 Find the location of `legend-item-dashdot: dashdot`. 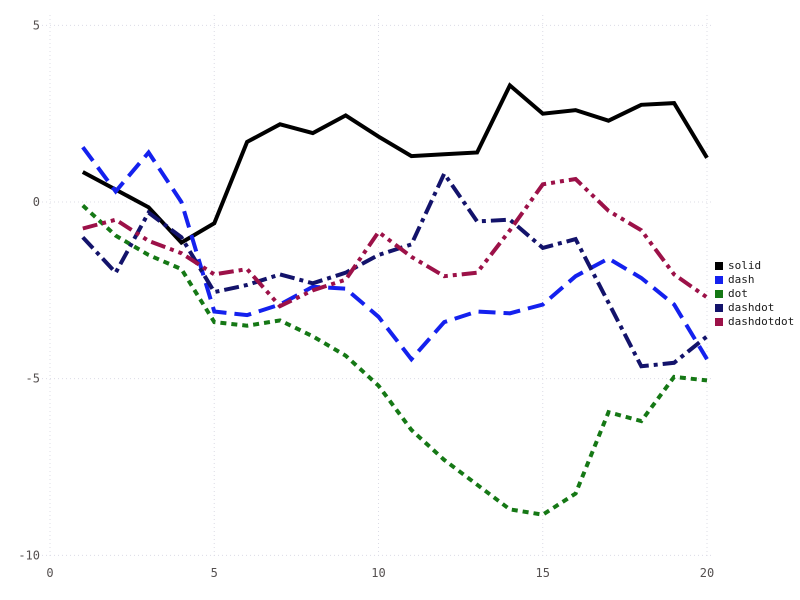

legend-item-dashdot: dashdot is located at coordinates (754, 308).